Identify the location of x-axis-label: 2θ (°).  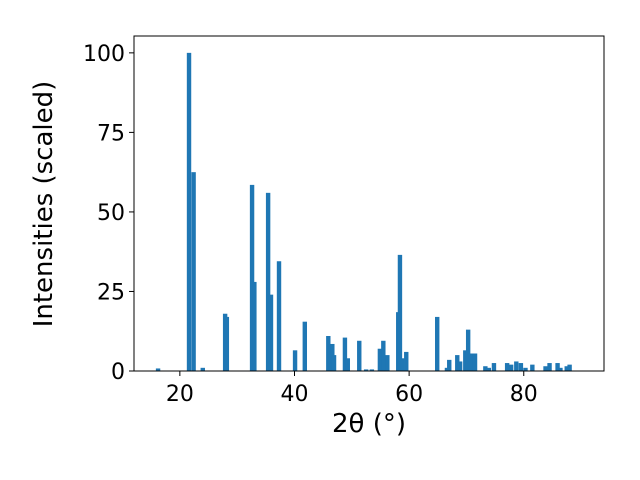
(369, 424).